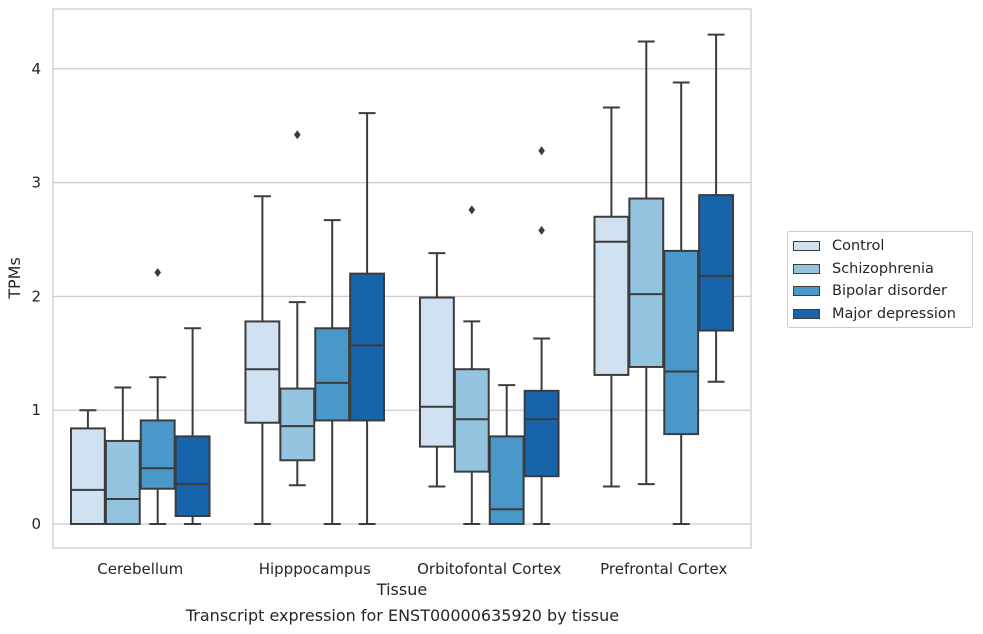  I want to click on box-orbitofontal-cortex-bipolar-disorder, so click(506, 454).